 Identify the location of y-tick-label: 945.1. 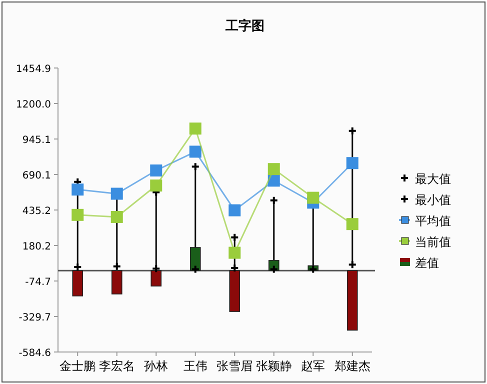
(36, 140).